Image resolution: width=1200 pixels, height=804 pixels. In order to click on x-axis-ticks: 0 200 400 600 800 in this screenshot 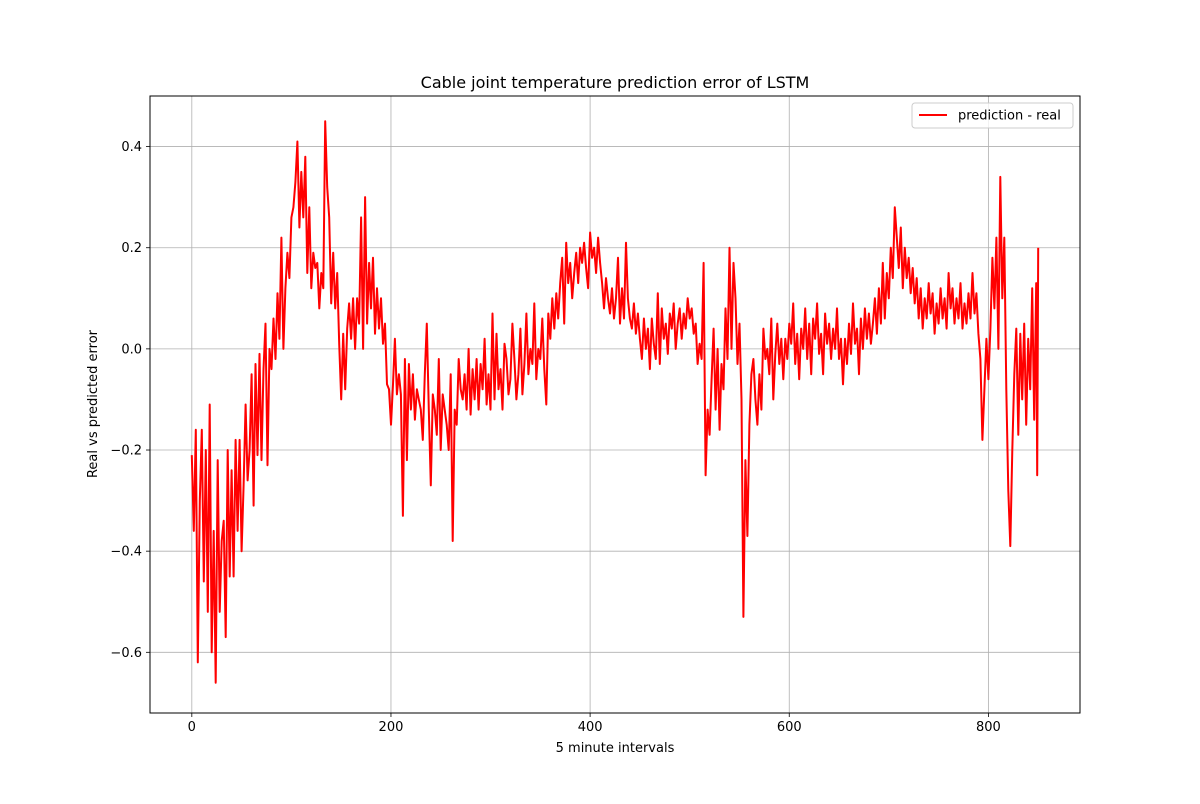, I will do `click(594, 724)`.